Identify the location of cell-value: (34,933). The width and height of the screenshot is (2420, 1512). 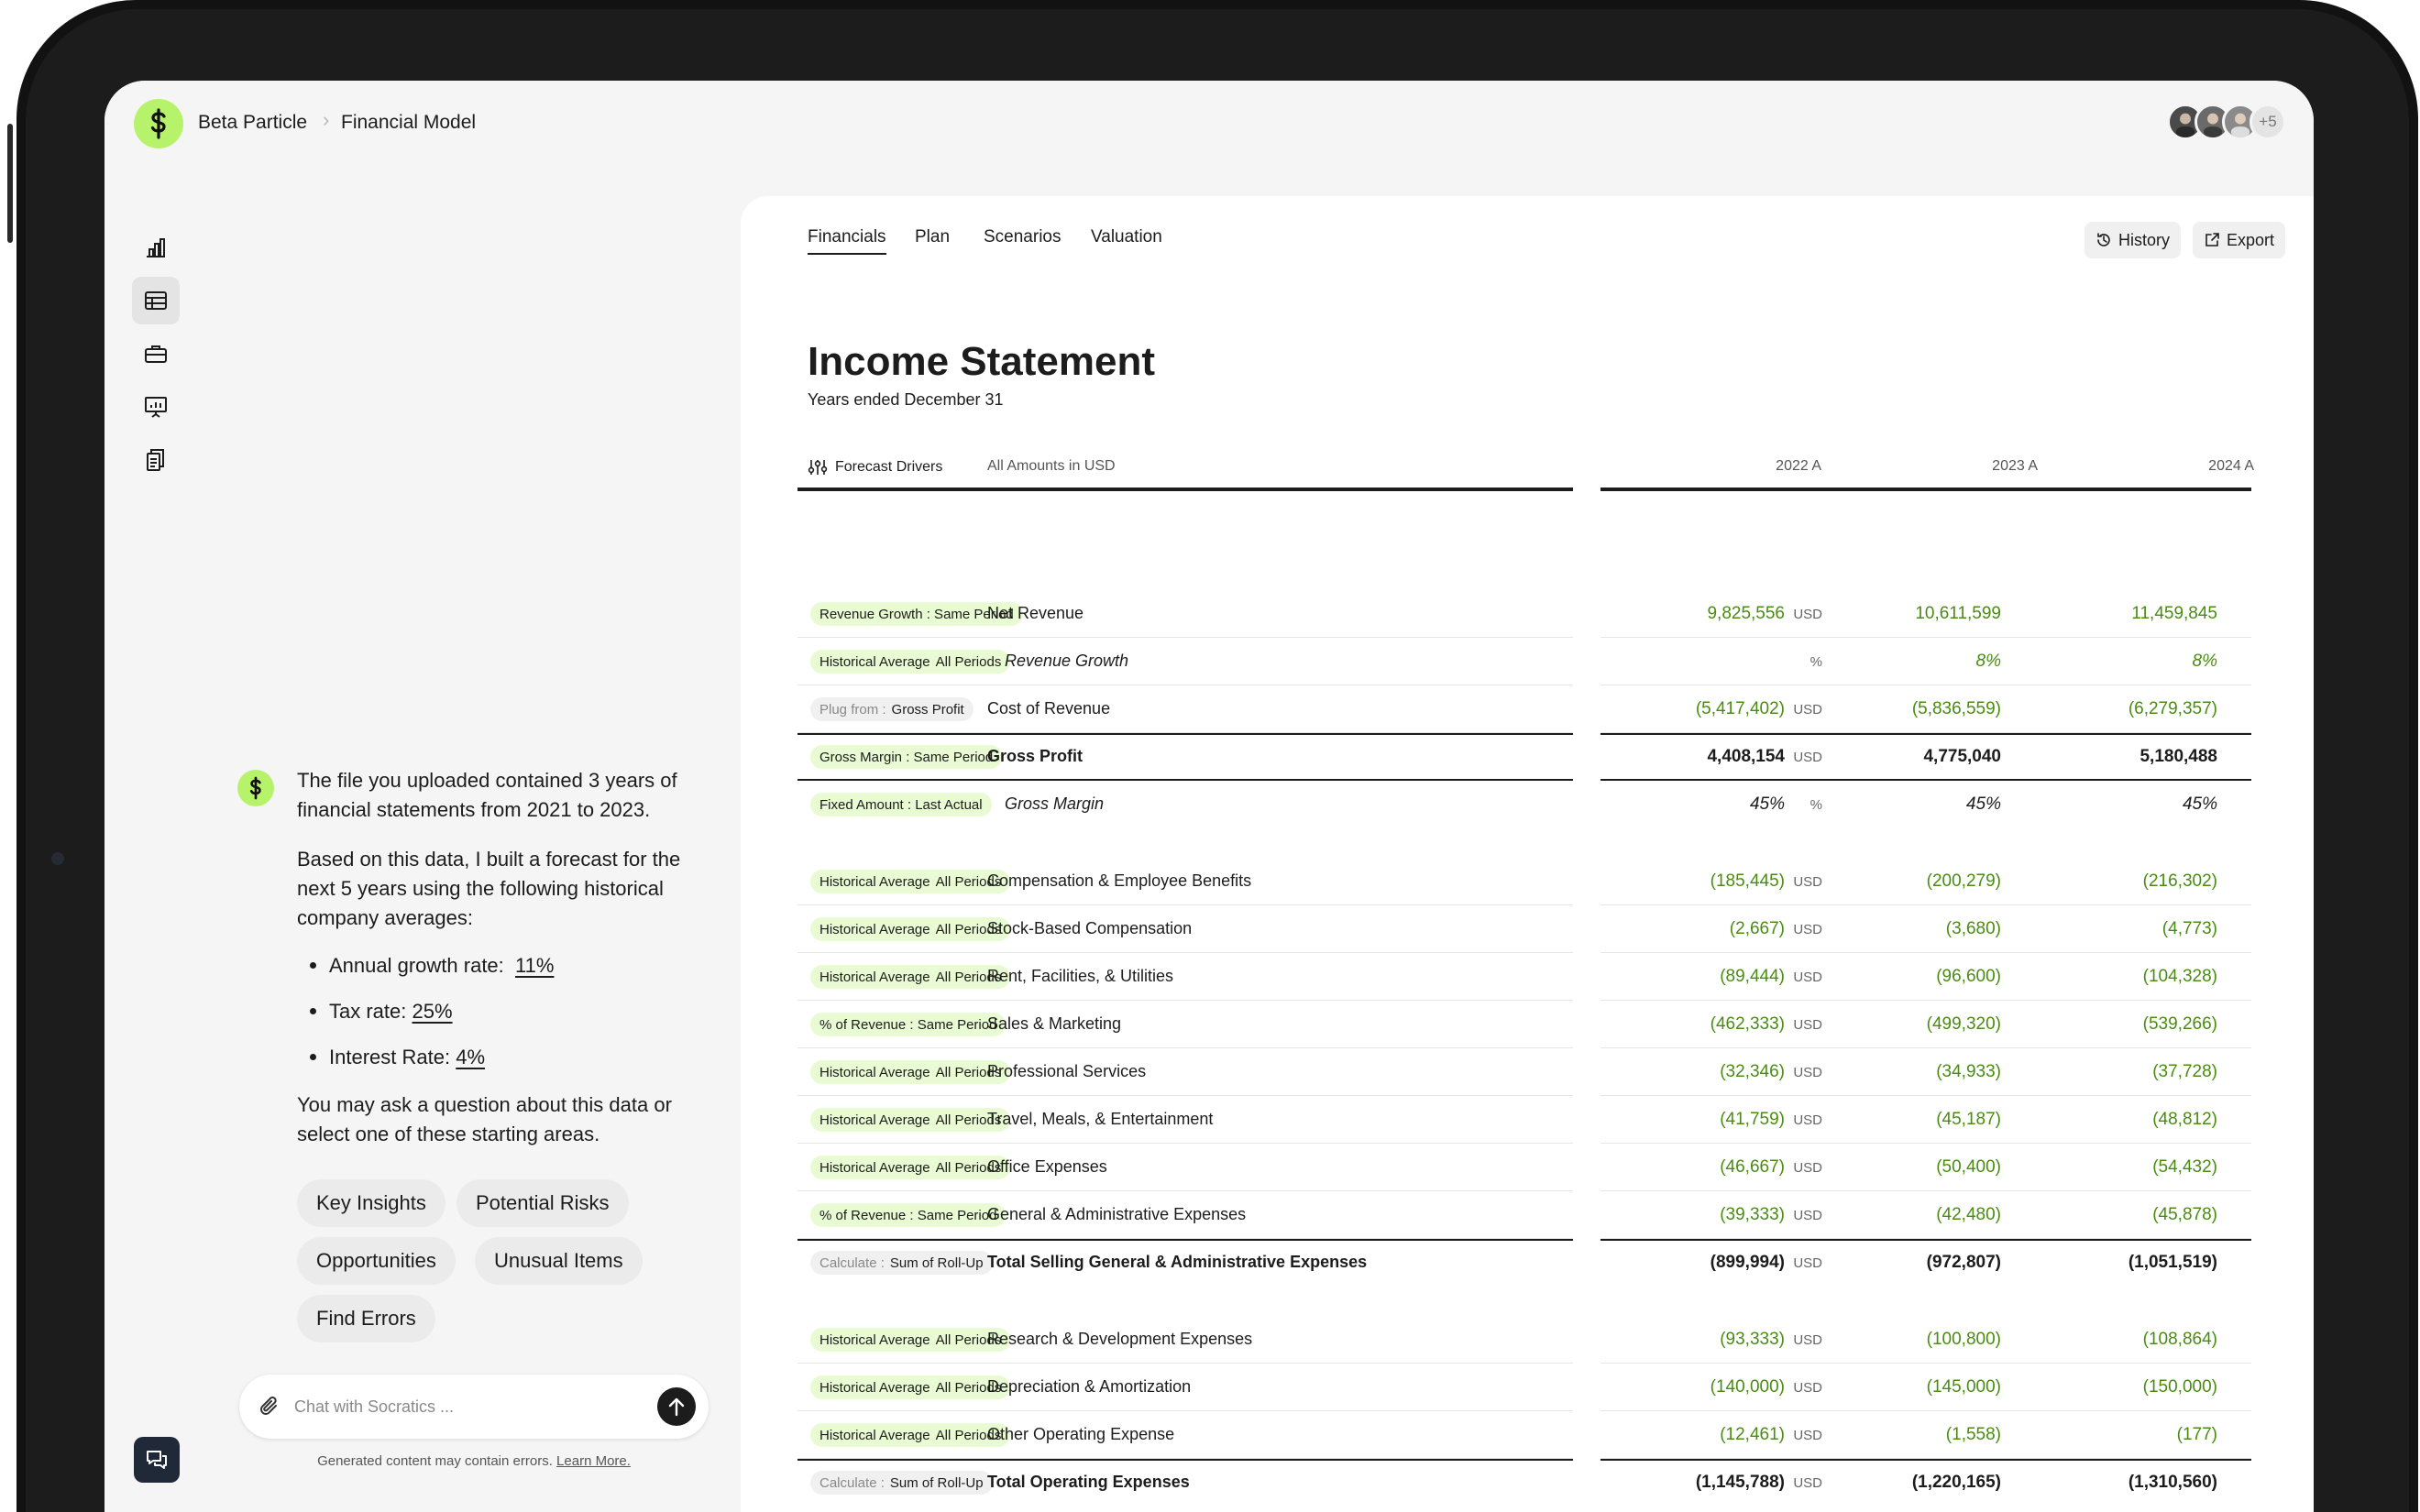
(1968, 1071).